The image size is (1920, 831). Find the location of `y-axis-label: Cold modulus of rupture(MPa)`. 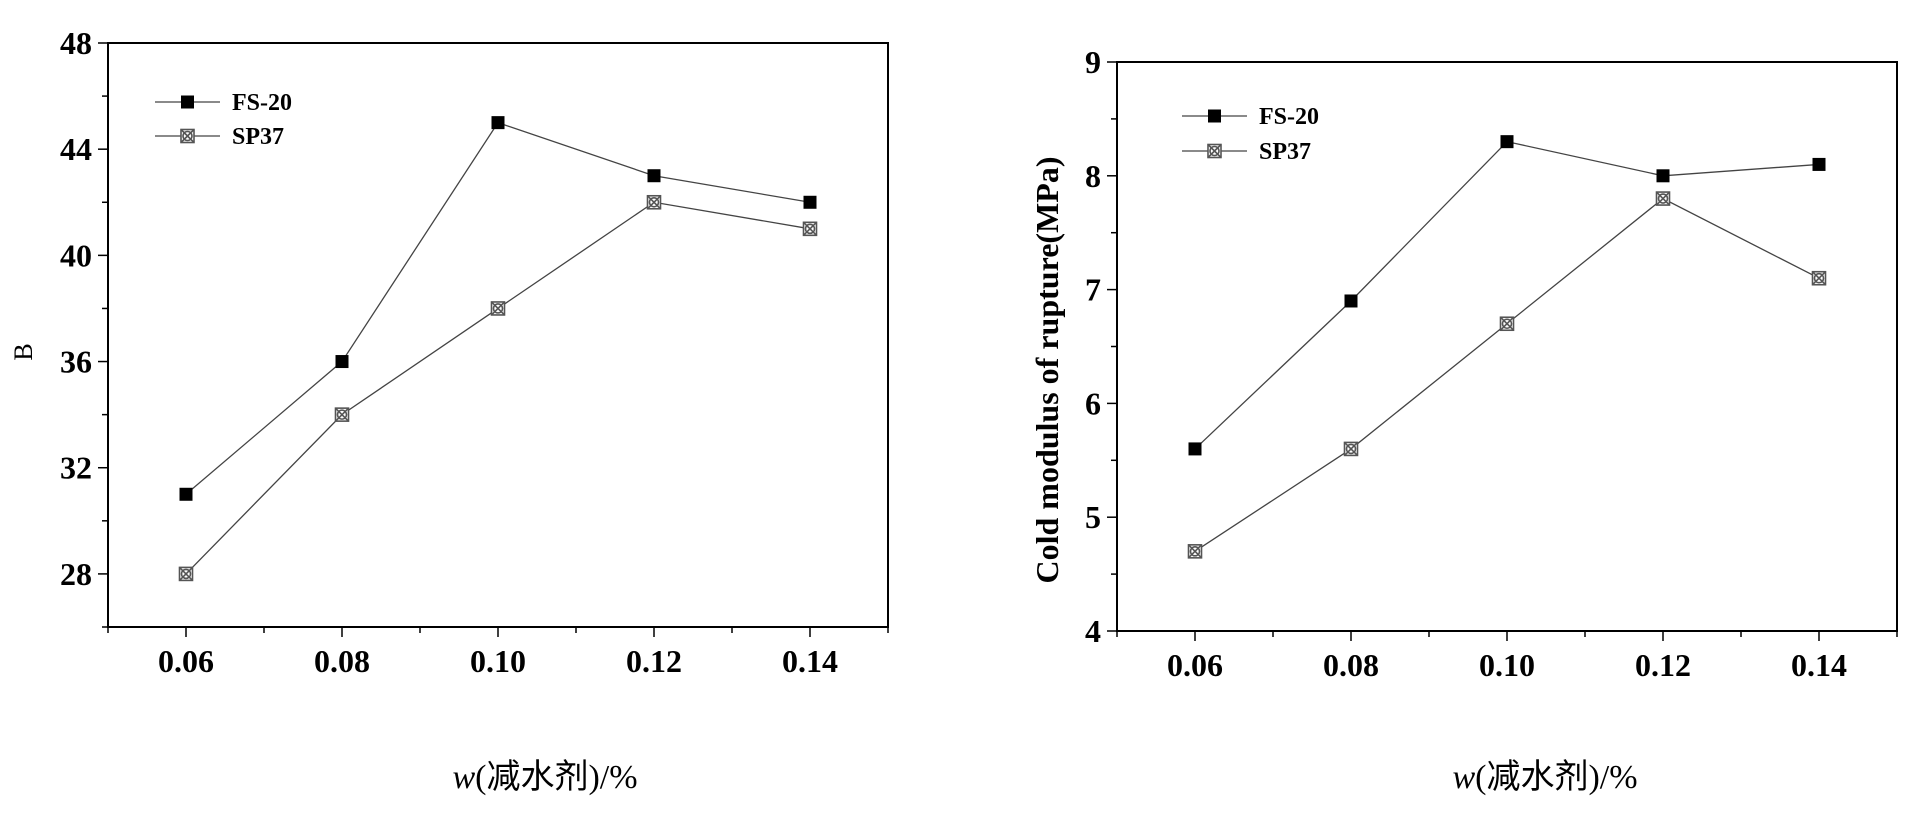

y-axis-label: Cold modulus of rupture(MPa) is located at coordinates (1047, 370).